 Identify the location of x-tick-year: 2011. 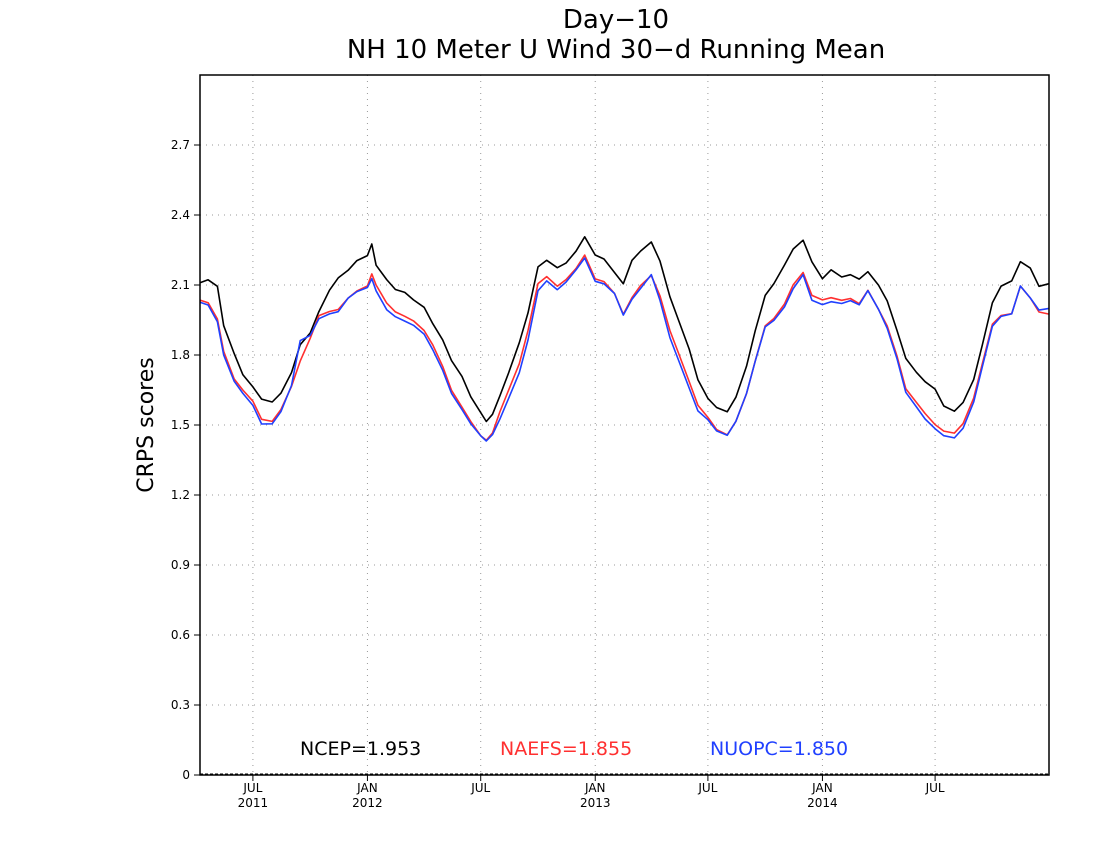
(253, 803).